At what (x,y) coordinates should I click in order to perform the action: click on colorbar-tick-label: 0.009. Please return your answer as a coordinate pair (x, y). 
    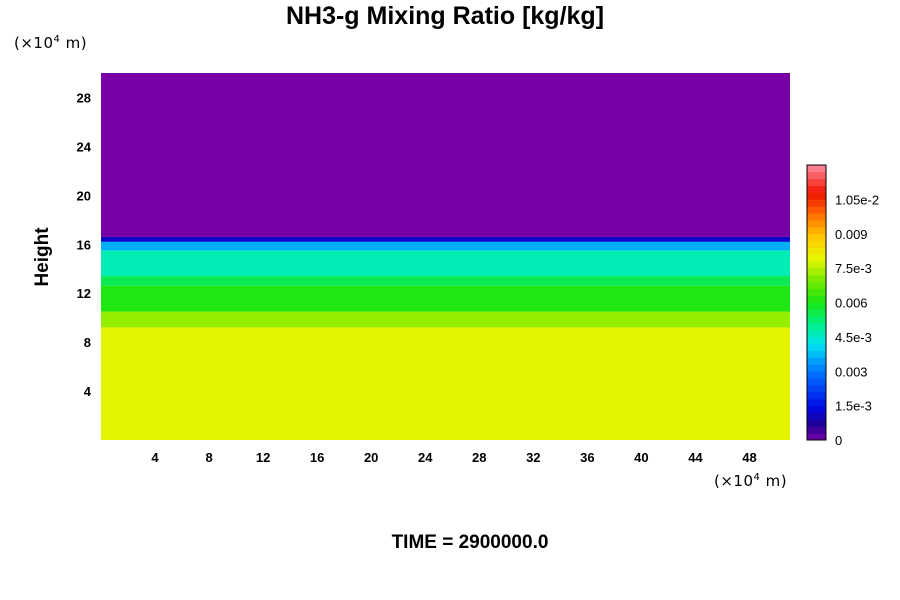
    Looking at the image, I should click on (851, 234).